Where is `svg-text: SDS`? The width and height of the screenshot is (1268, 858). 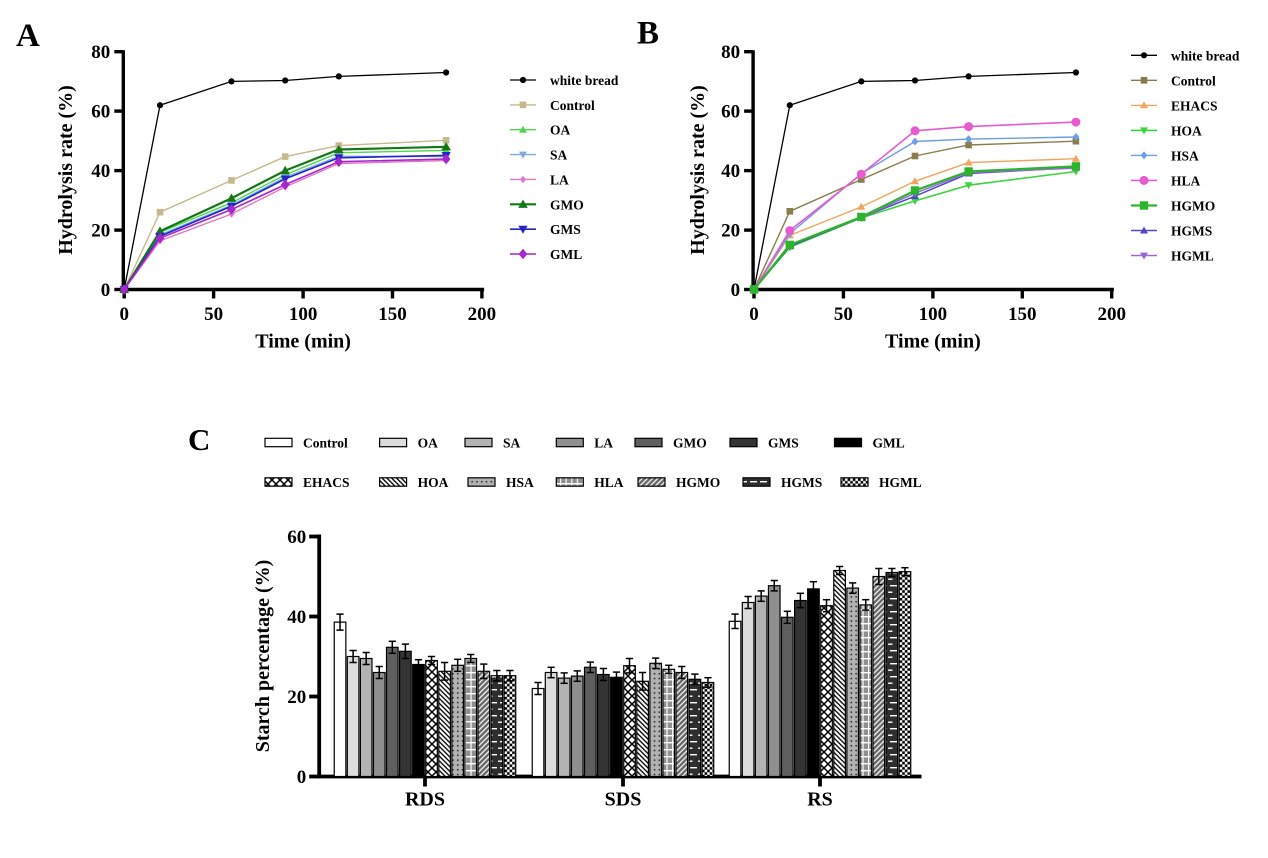 svg-text: SDS is located at coordinates (623, 800).